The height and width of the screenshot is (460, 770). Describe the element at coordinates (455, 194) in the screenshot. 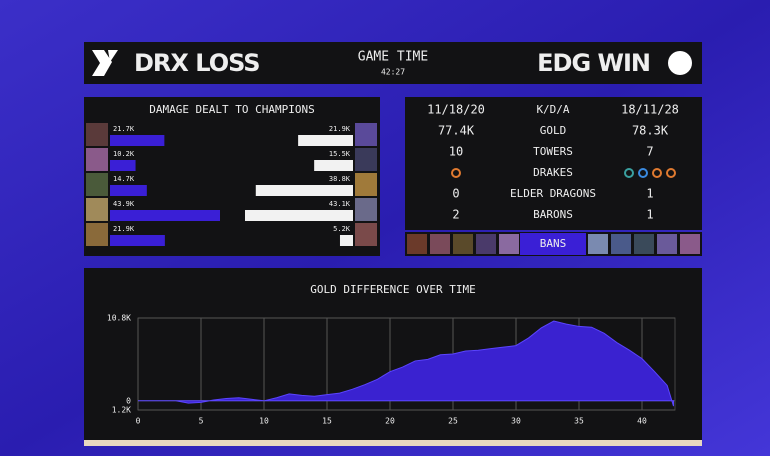

I see `stat-left: 0` at that location.